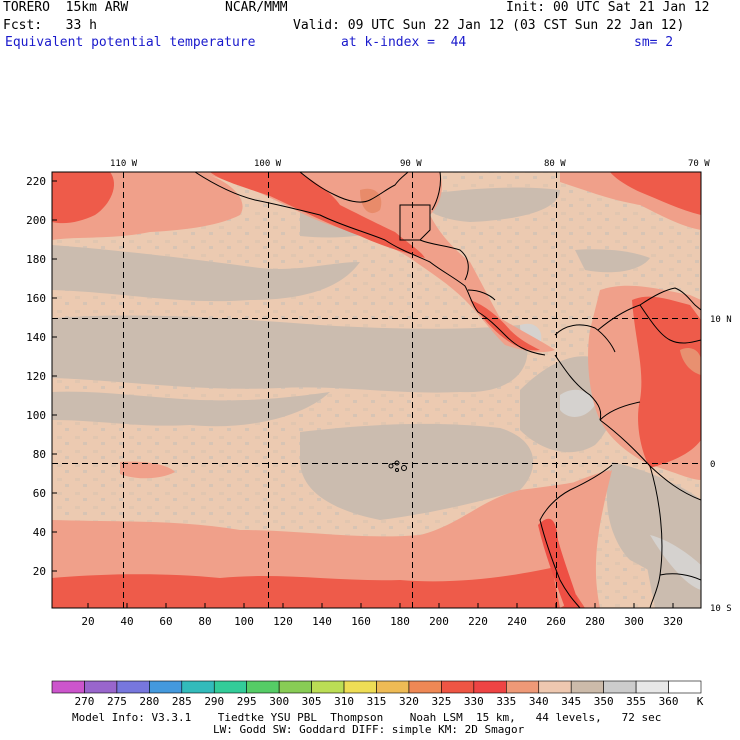 The image size is (740, 740). What do you see at coordinates (165, 621) in the screenshot?
I see `x-tick-label: 60` at bounding box center [165, 621].